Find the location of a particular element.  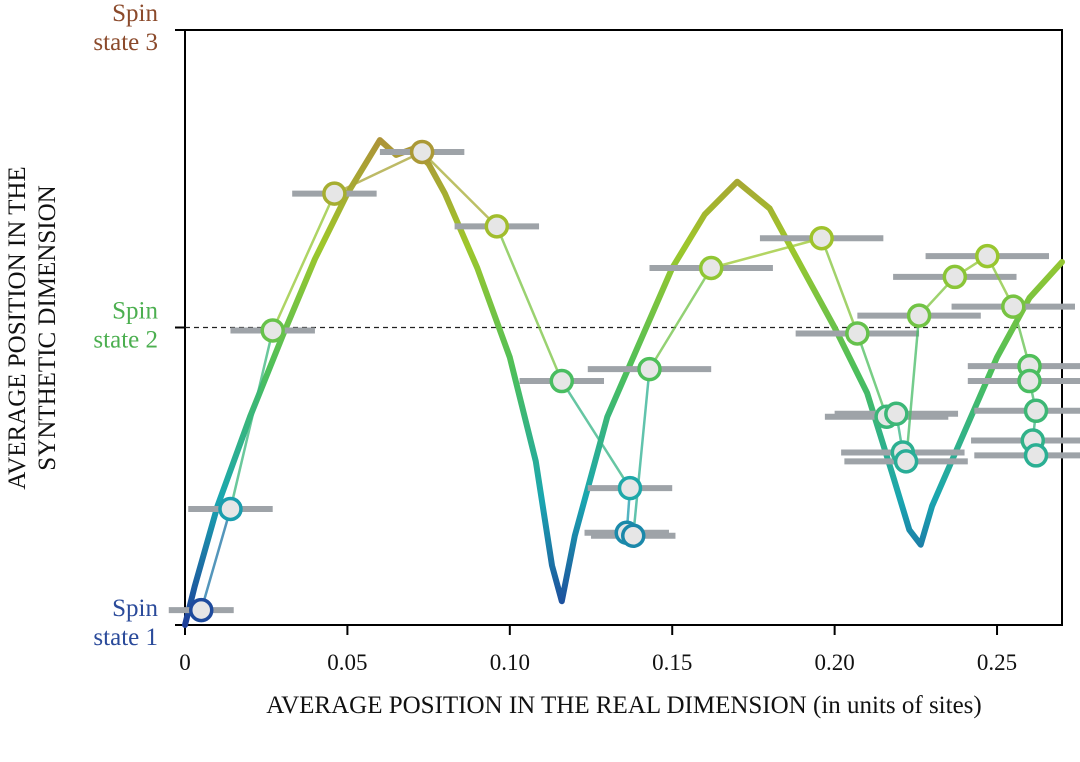

x-tick-label: 0.10 is located at coordinates (510, 662).